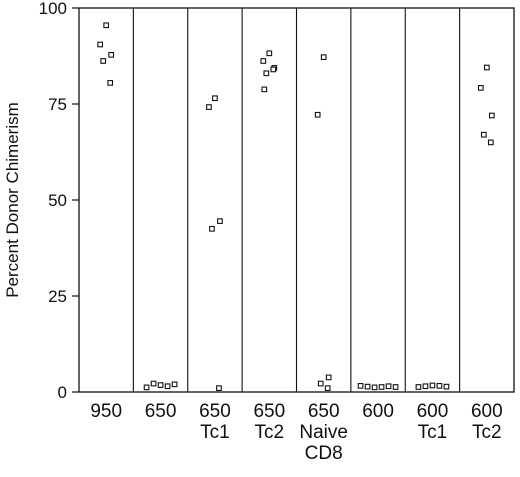 The image size is (520, 477). I want to click on x-category-label-line: Naive, so click(323, 432).